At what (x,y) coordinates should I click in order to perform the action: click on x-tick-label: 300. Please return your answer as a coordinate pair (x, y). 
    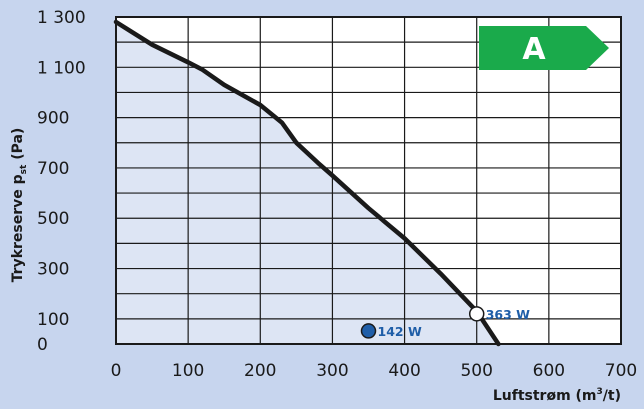
    Looking at the image, I should click on (332, 371).